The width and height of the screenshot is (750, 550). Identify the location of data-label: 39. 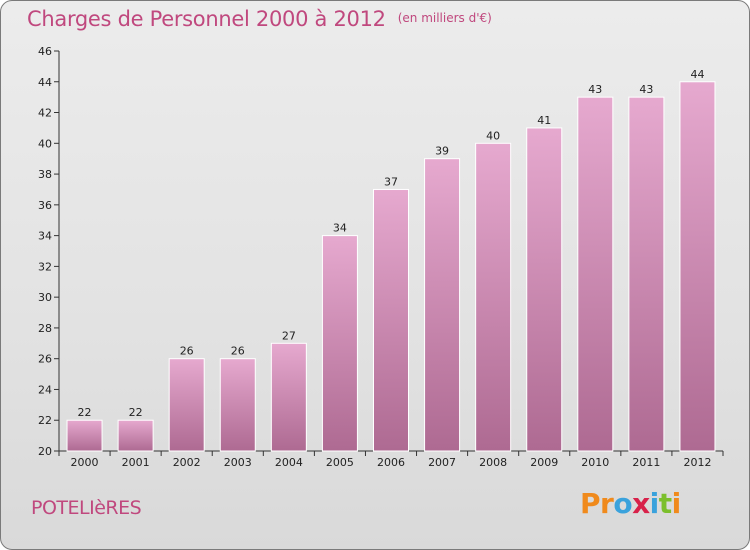
(442, 151).